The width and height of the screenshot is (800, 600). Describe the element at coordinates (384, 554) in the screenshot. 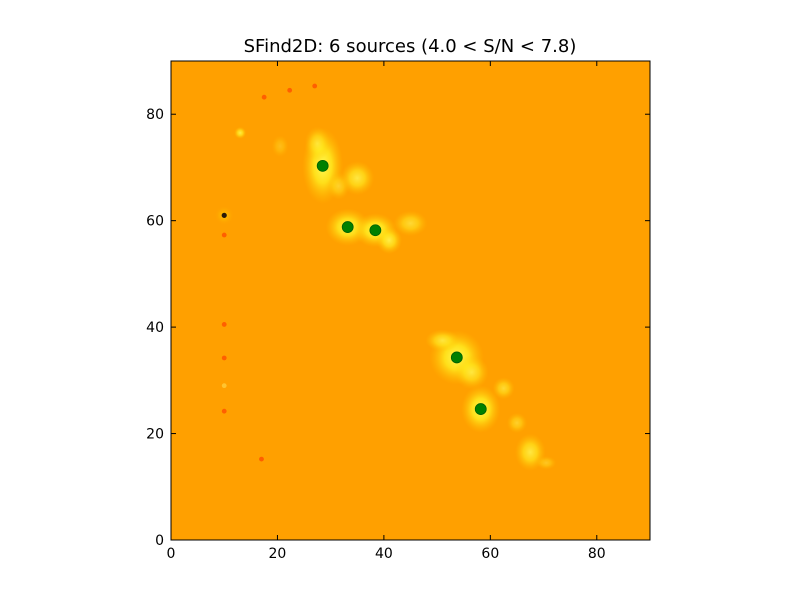

I see `x-tick-label: 40` at that location.